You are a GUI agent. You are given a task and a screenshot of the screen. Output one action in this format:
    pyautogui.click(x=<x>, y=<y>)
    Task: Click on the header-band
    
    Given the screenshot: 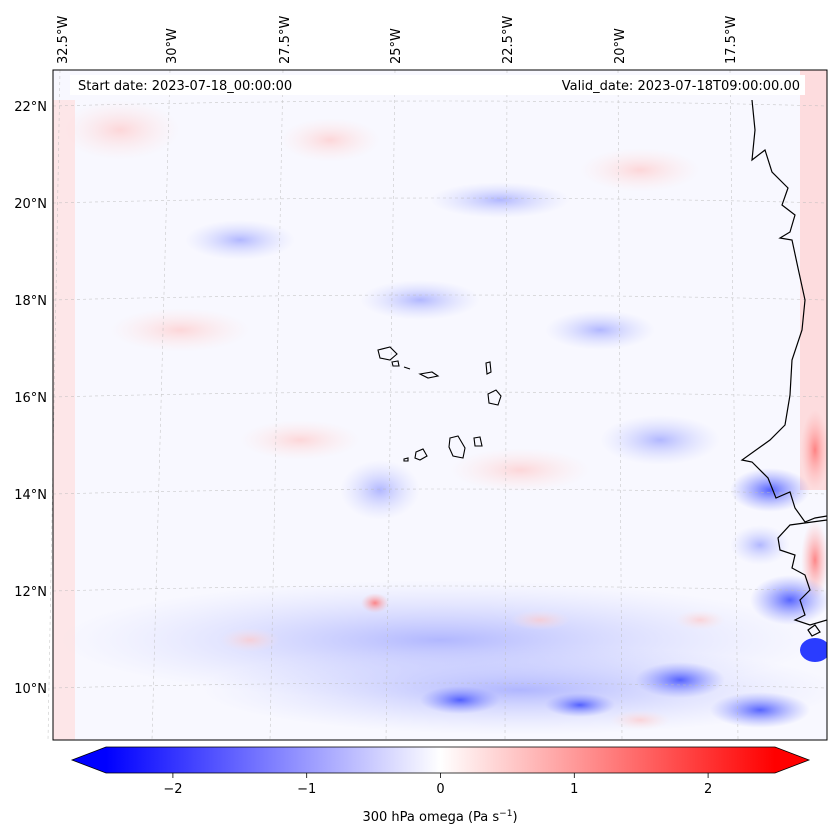 What is the action you would take?
    pyautogui.click(x=437, y=85)
    